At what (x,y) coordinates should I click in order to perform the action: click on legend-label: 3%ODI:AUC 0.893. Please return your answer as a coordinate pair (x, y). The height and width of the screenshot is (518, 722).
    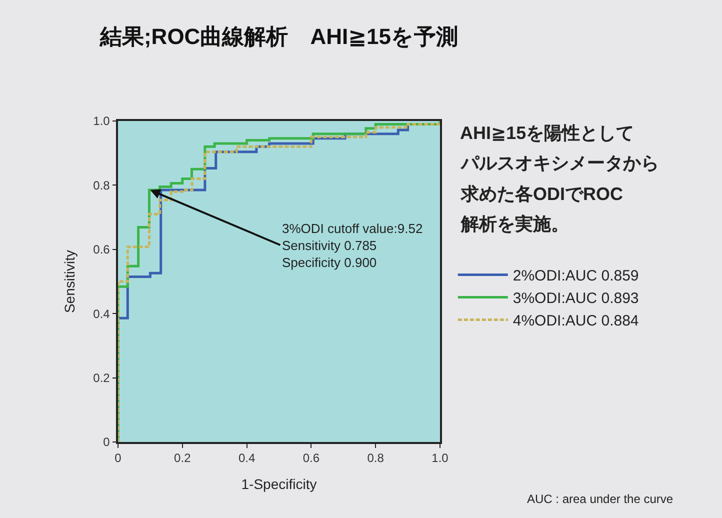
    Looking at the image, I should click on (575, 299).